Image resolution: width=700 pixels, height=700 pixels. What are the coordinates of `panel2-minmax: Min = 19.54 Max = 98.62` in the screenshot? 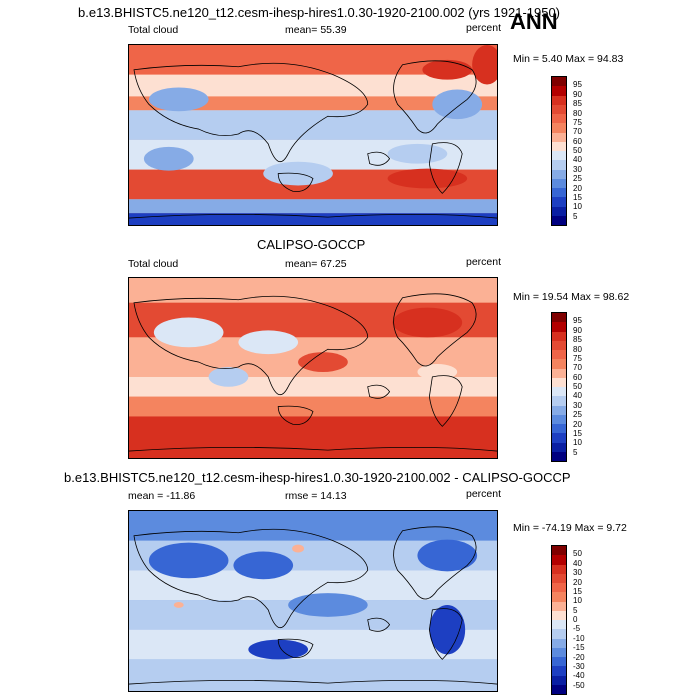 It's located at (571, 297).